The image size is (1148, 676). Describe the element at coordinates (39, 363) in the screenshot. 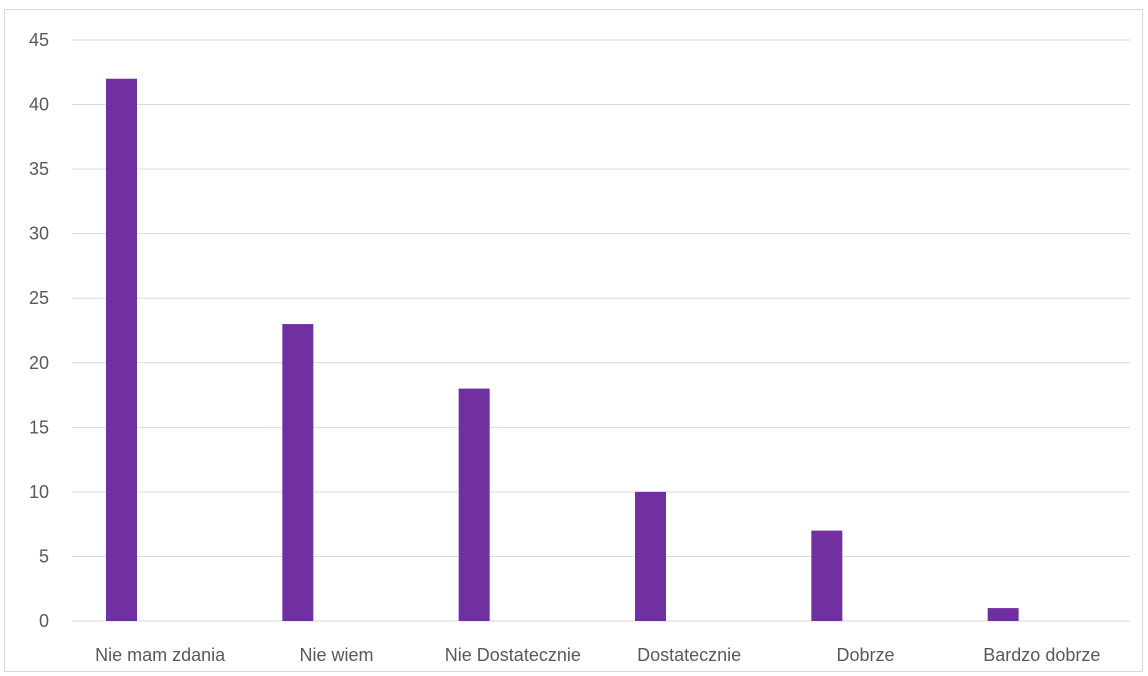

I see `y-tick-label: 20` at that location.